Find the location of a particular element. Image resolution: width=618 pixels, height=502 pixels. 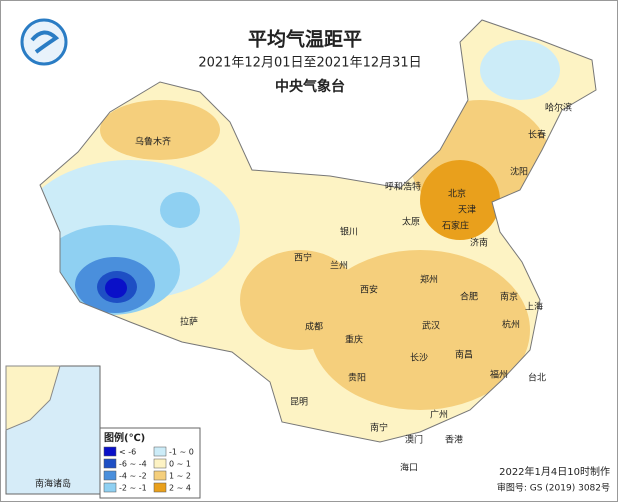

city-label: 广州 is located at coordinates (439, 415).